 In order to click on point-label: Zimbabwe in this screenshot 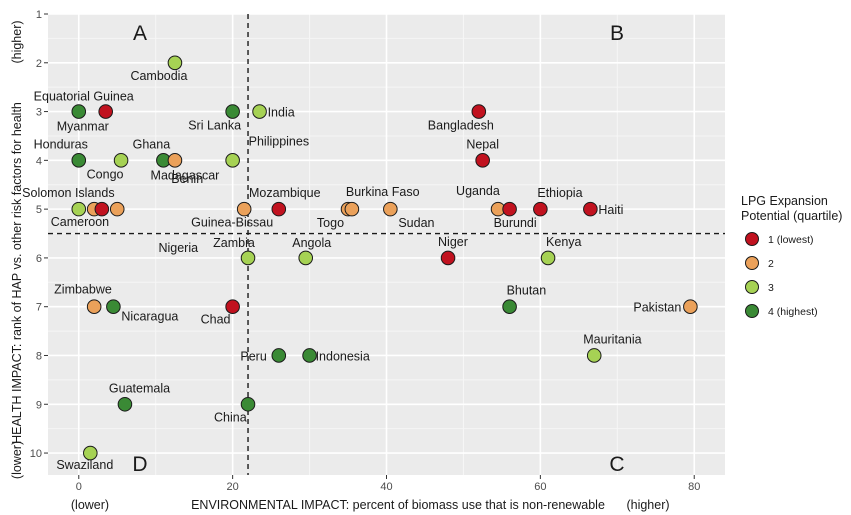, I will do `click(83, 290)`.